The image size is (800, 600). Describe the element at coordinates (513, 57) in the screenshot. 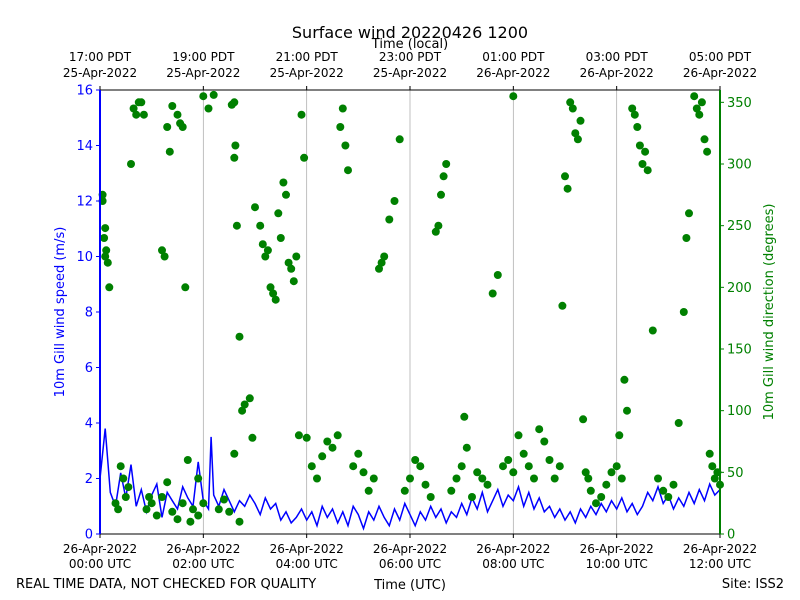

I see `top-tick-label-time: 01:00 PDT` at that location.